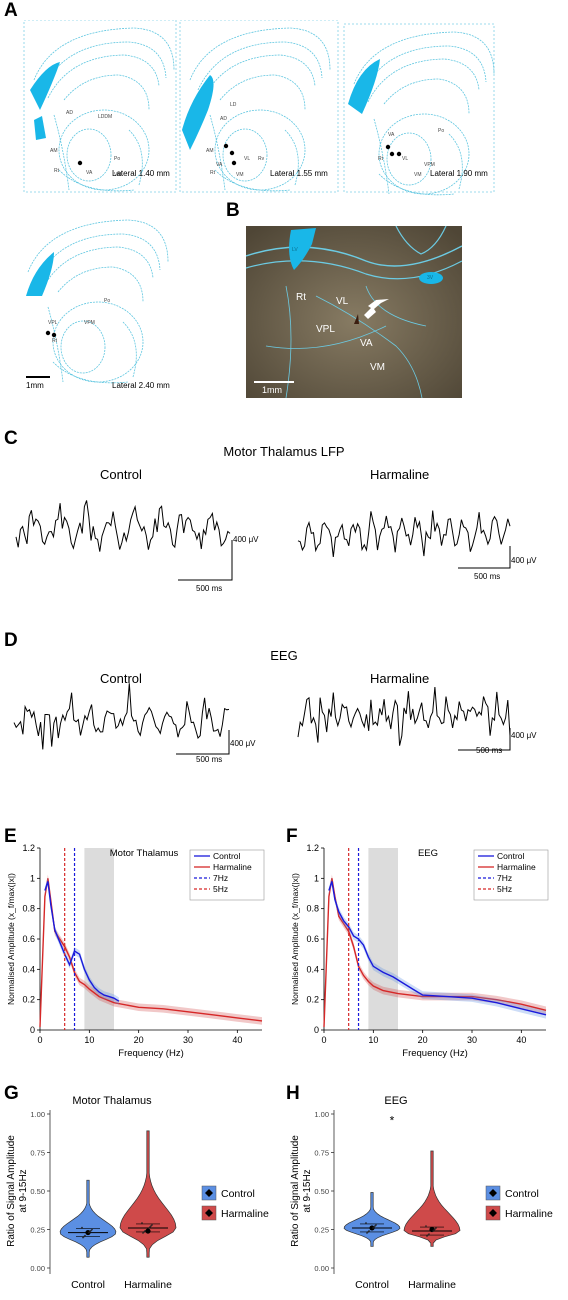 The image size is (568, 1300). What do you see at coordinates (284, 655) in the screenshot?
I see `eeg-title: EEG` at bounding box center [284, 655].